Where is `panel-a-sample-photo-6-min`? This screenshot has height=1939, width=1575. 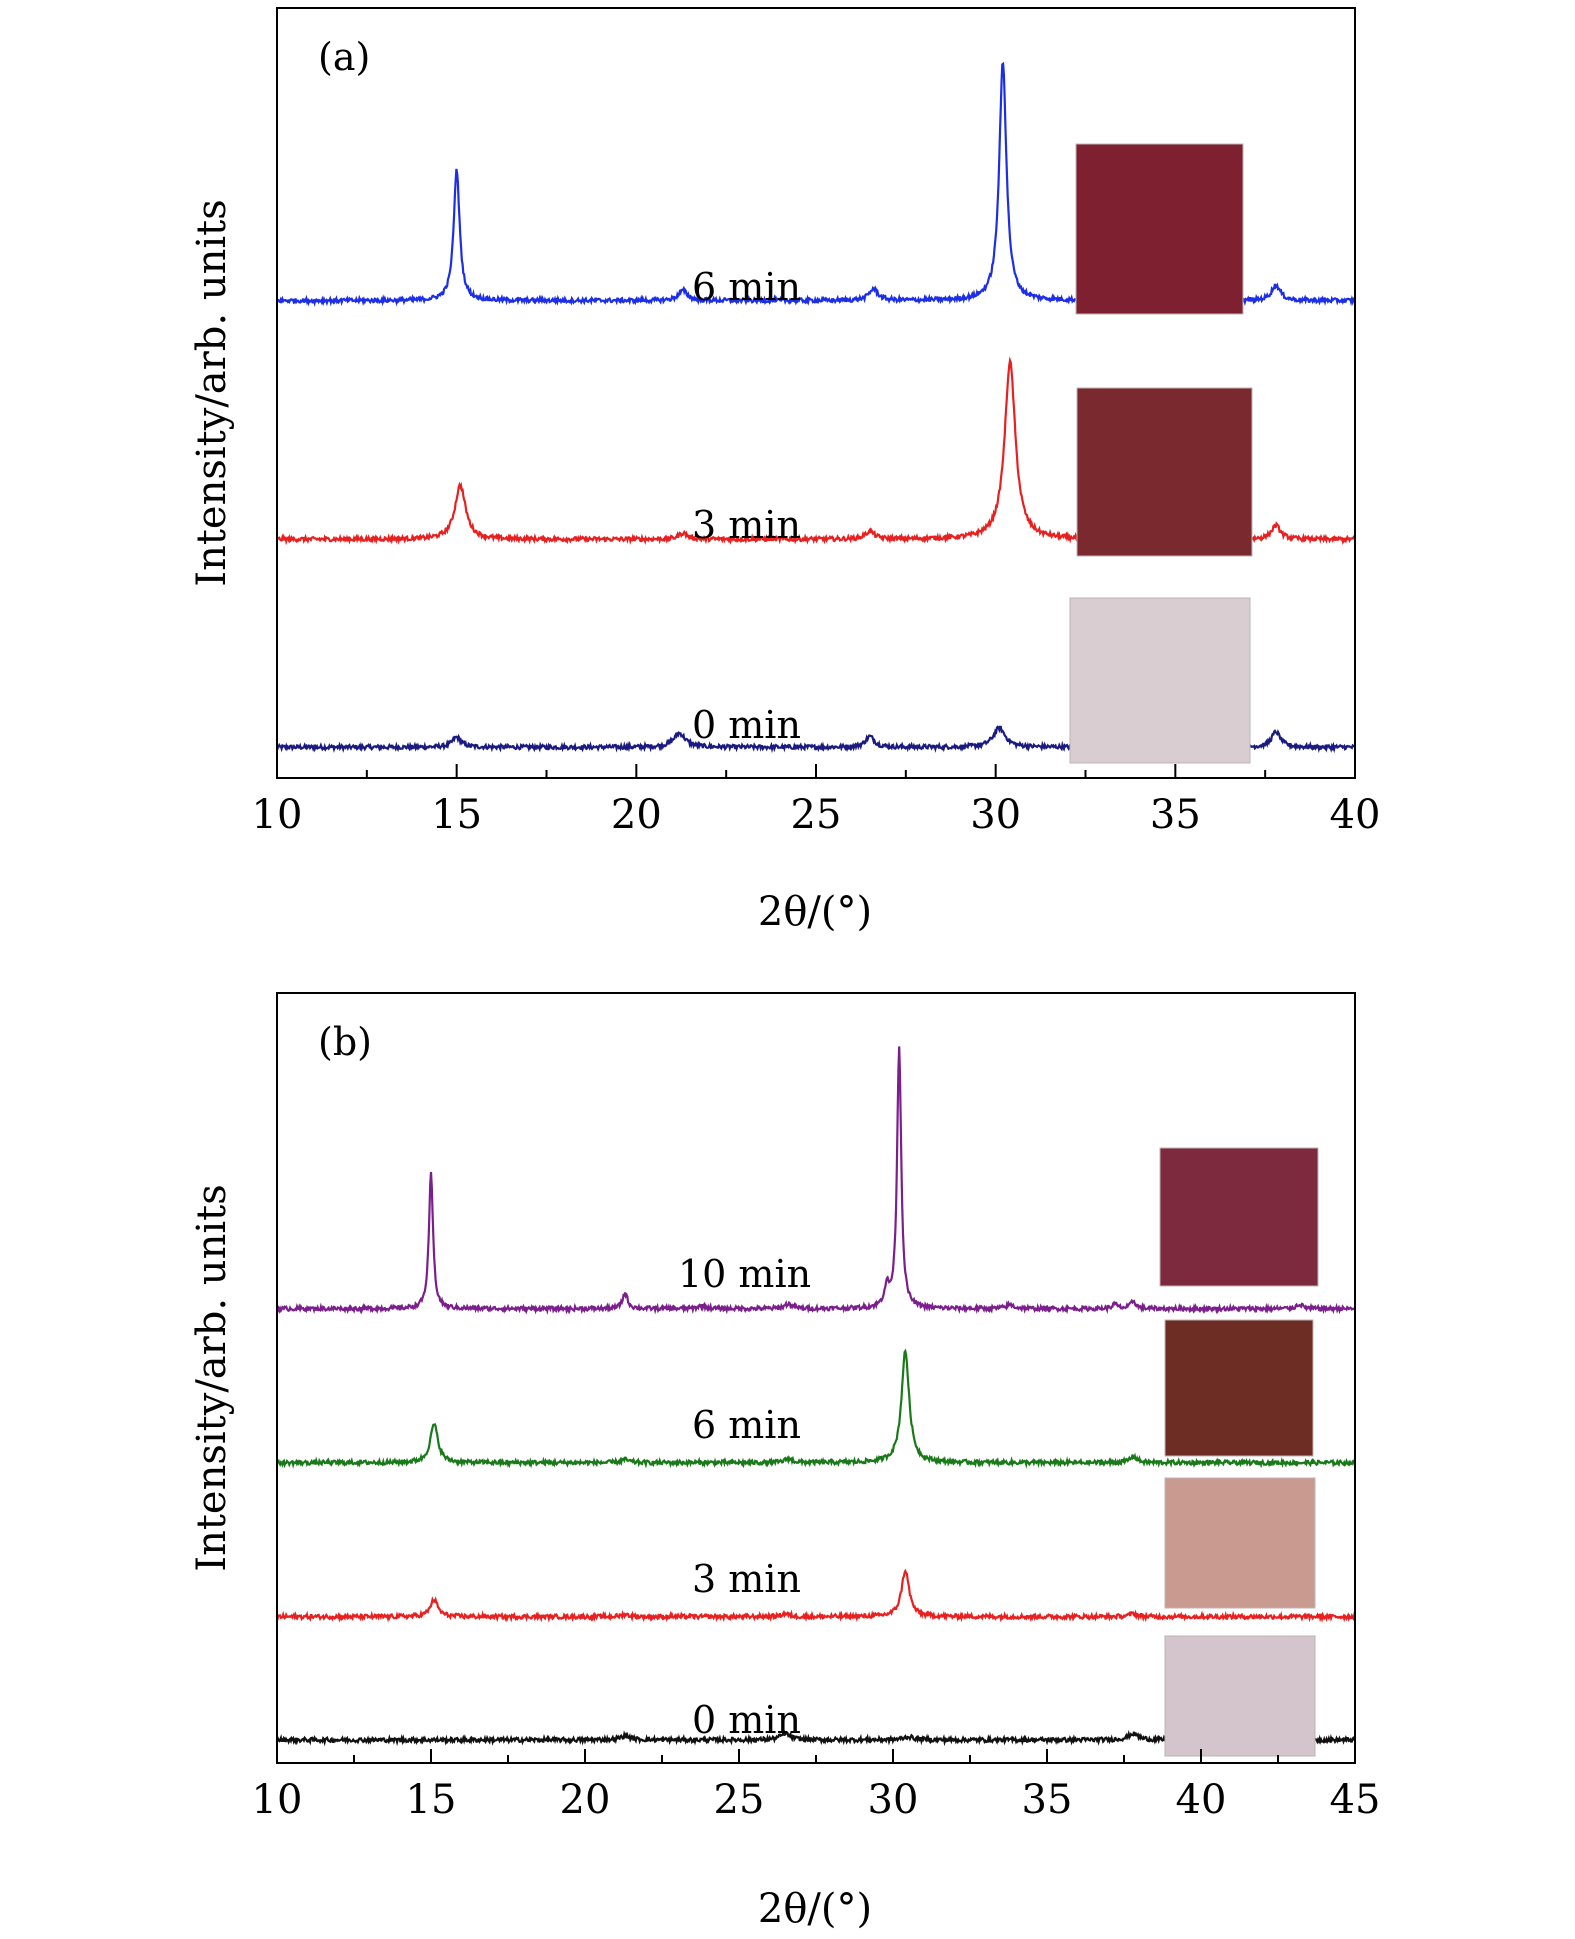 panel-a-sample-photo-6-min is located at coordinates (1159, 229).